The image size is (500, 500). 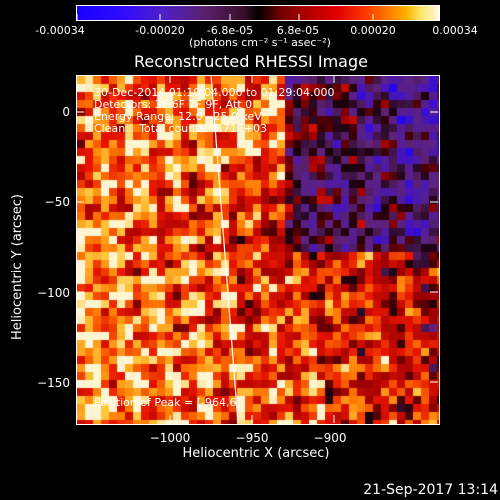 I want to click on x-axis-label: Heliocentric X (arcsec), so click(x=256, y=453).